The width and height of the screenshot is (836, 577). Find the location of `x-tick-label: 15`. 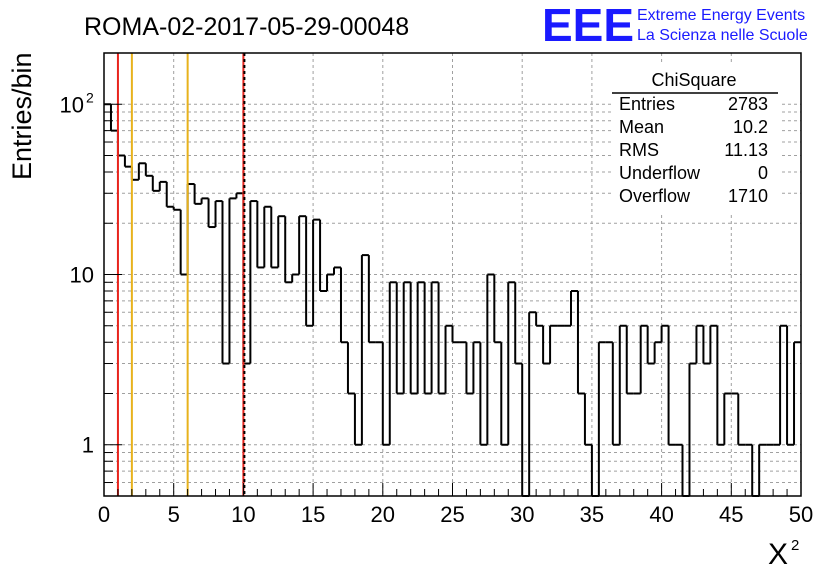

x-tick-label: 15 is located at coordinates (313, 514).